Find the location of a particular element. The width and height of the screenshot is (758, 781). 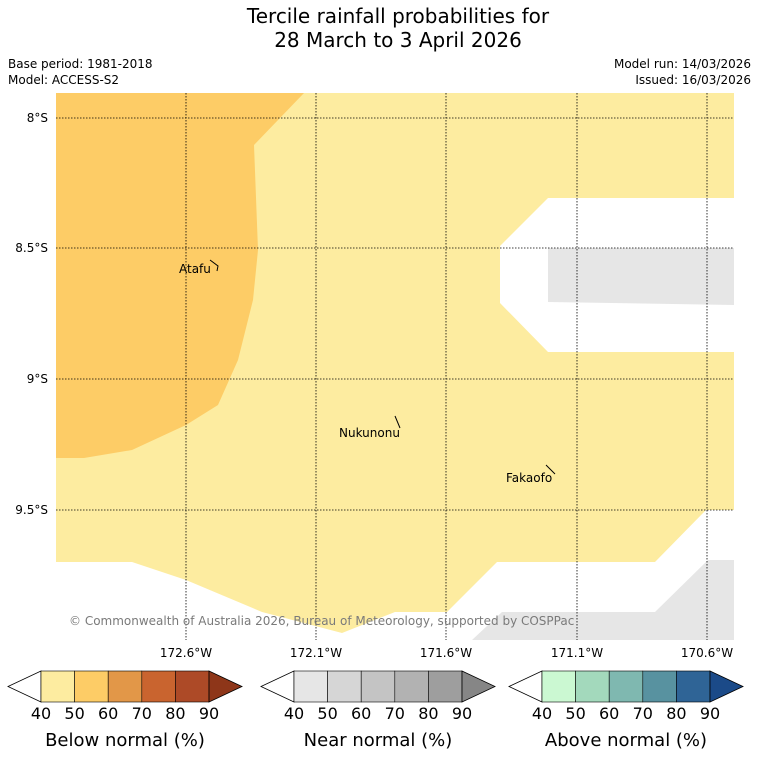

colorbar-1-title: Near normal (%) is located at coordinates (378, 740).